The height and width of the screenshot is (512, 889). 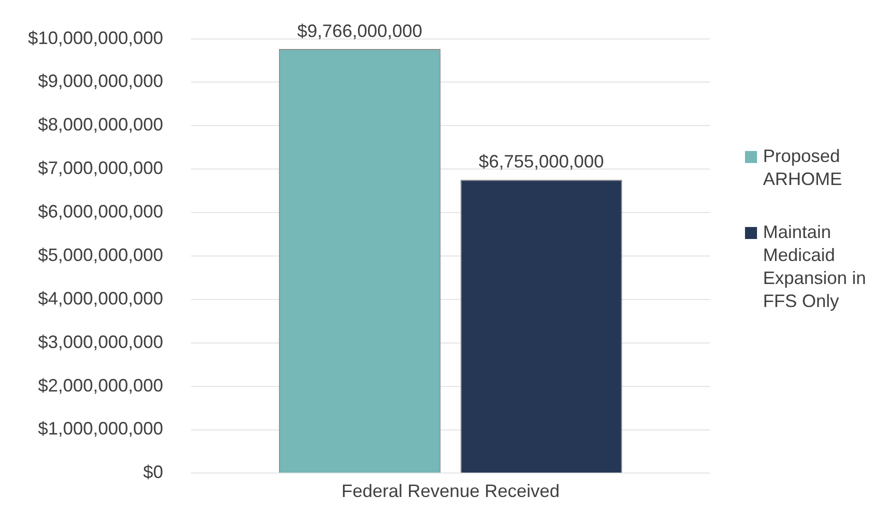 I want to click on y-tick-label: $7,000,000,000, so click(x=101, y=168).